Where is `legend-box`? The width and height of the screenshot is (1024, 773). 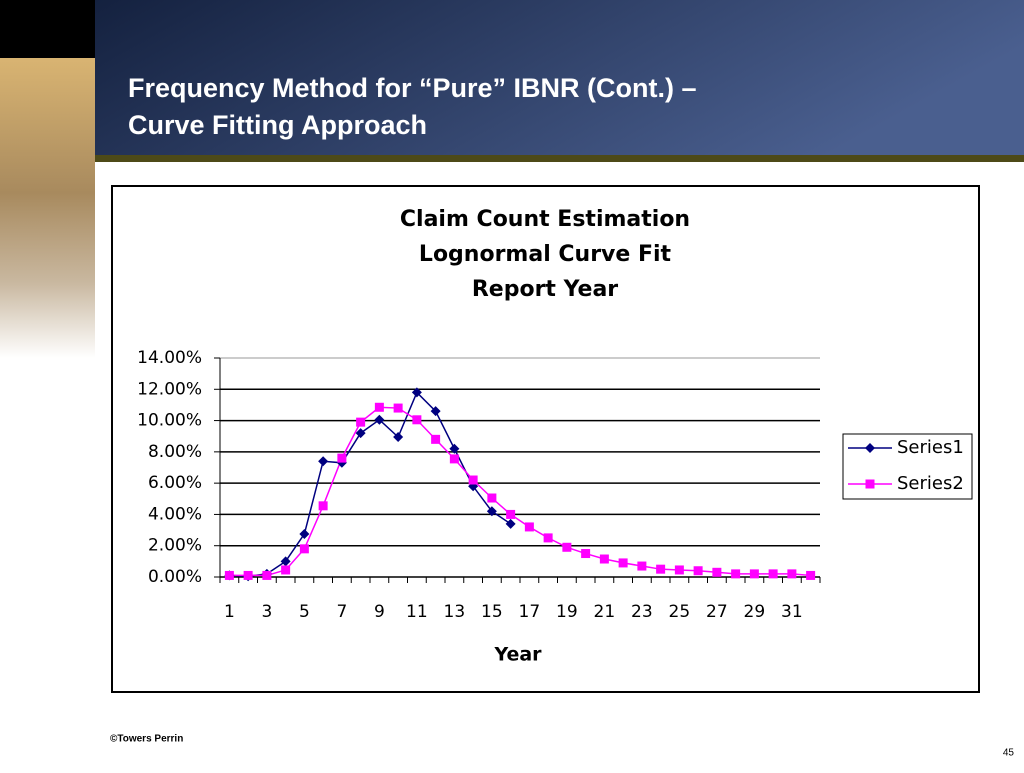 legend-box is located at coordinates (907, 466).